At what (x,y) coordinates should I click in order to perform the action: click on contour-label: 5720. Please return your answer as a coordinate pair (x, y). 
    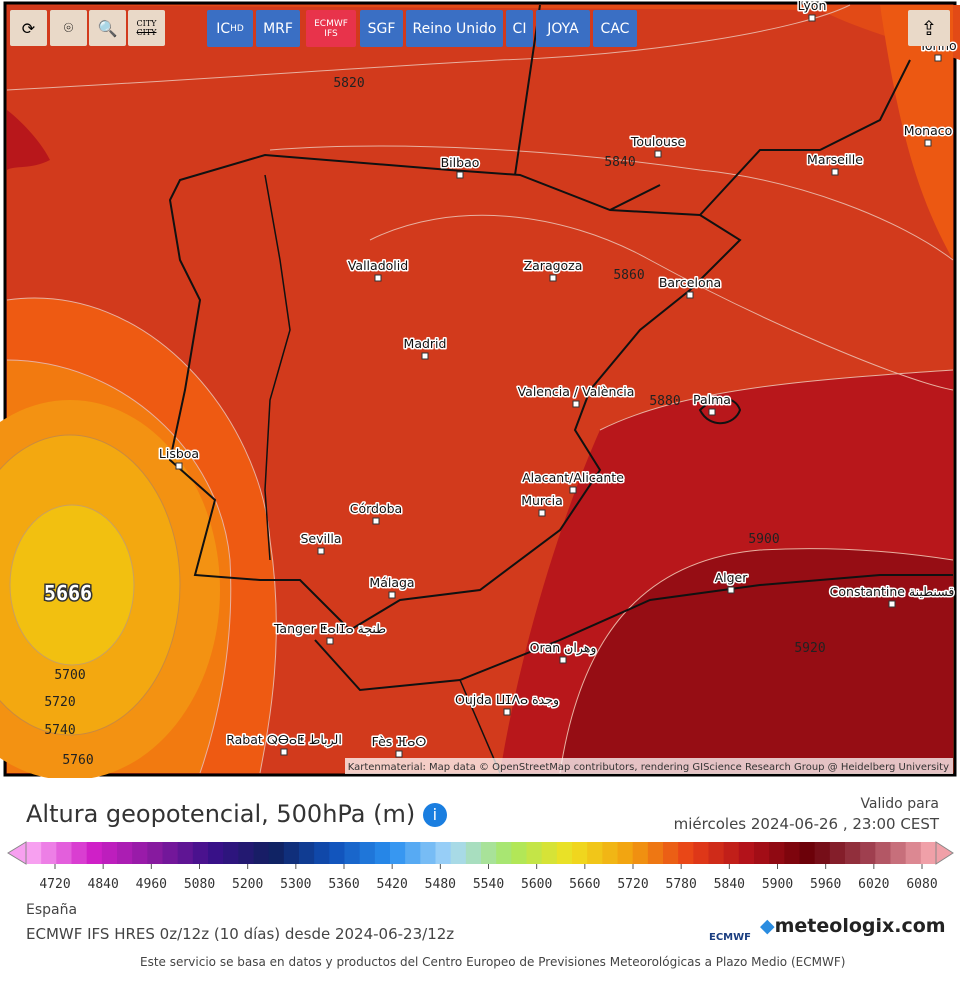
    Looking at the image, I should click on (59, 702).